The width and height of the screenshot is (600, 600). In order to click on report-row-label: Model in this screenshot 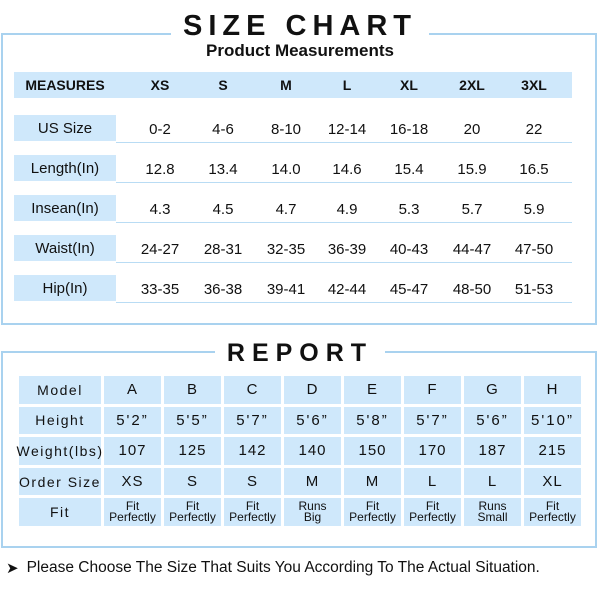, I will do `click(60, 390)`.